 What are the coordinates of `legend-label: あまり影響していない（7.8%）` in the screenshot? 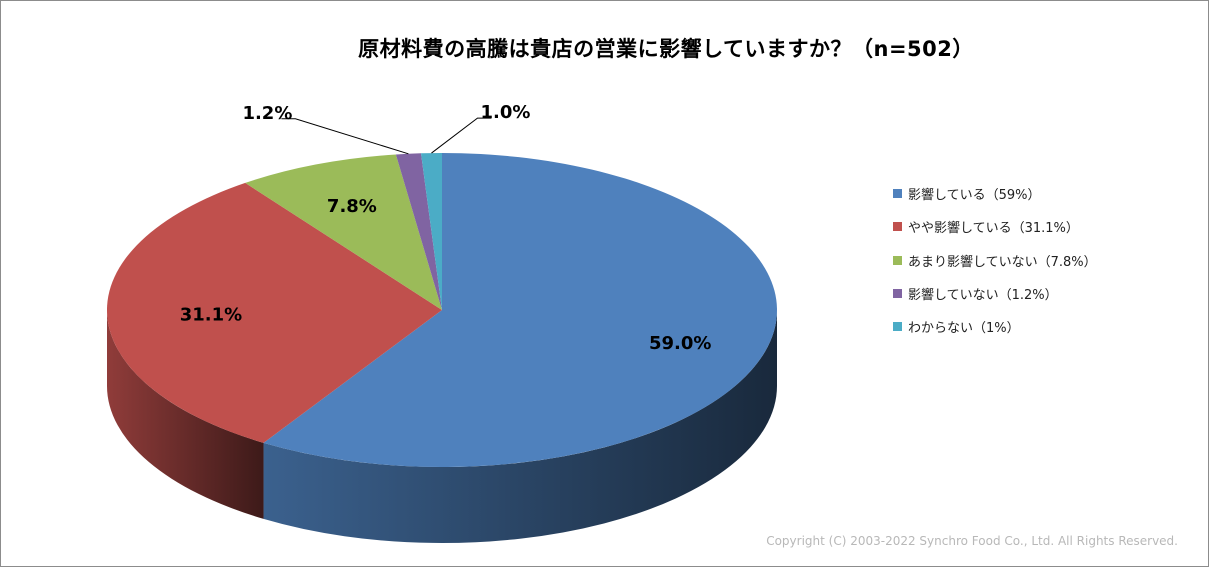 It's located at (1002, 262).